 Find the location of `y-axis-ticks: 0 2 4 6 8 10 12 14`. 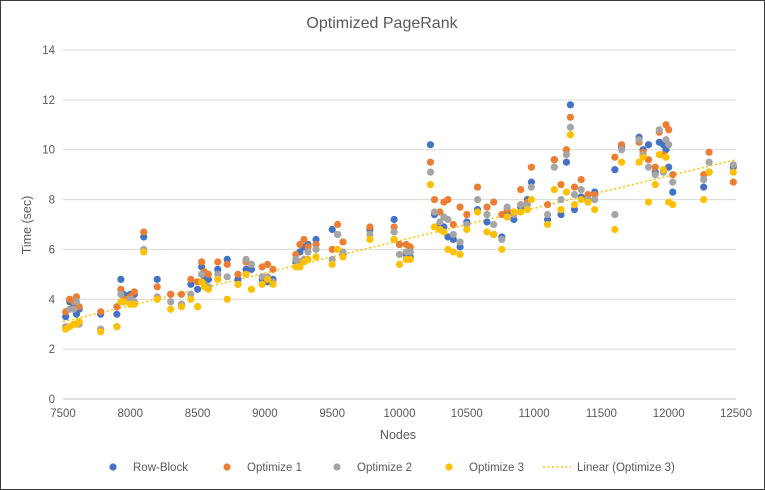

y-axis-ticks: 0 2 4 6 8 10 12 14 is located at coordinates (48, 225).